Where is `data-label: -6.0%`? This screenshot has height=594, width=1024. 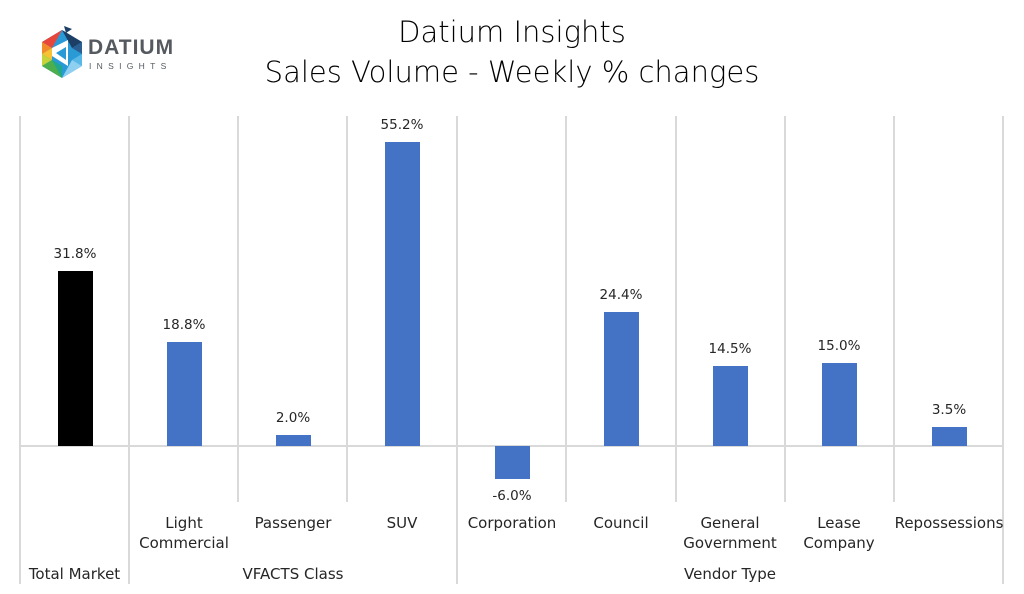
data-label: -6.0% is located at coordinates (512, 496).